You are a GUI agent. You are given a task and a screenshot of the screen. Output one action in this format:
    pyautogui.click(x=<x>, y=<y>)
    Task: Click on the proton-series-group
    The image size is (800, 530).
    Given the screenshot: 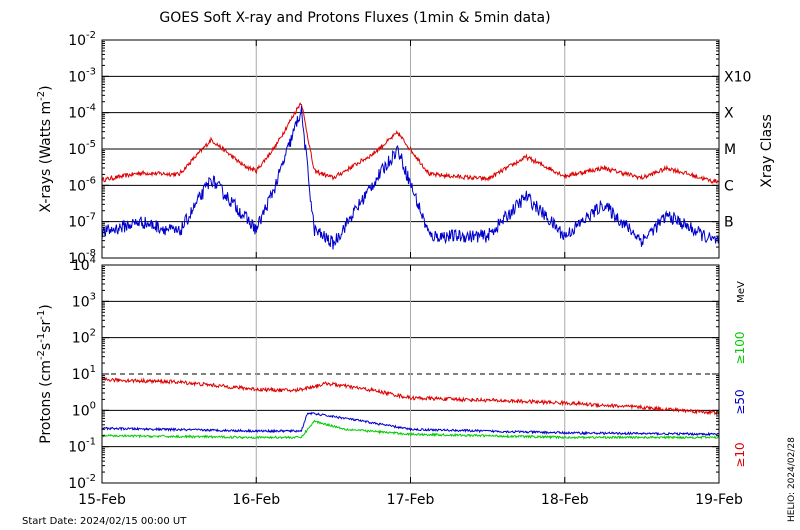 What is the action you would take?
    pyautogui.click(x=410, y=408)
    